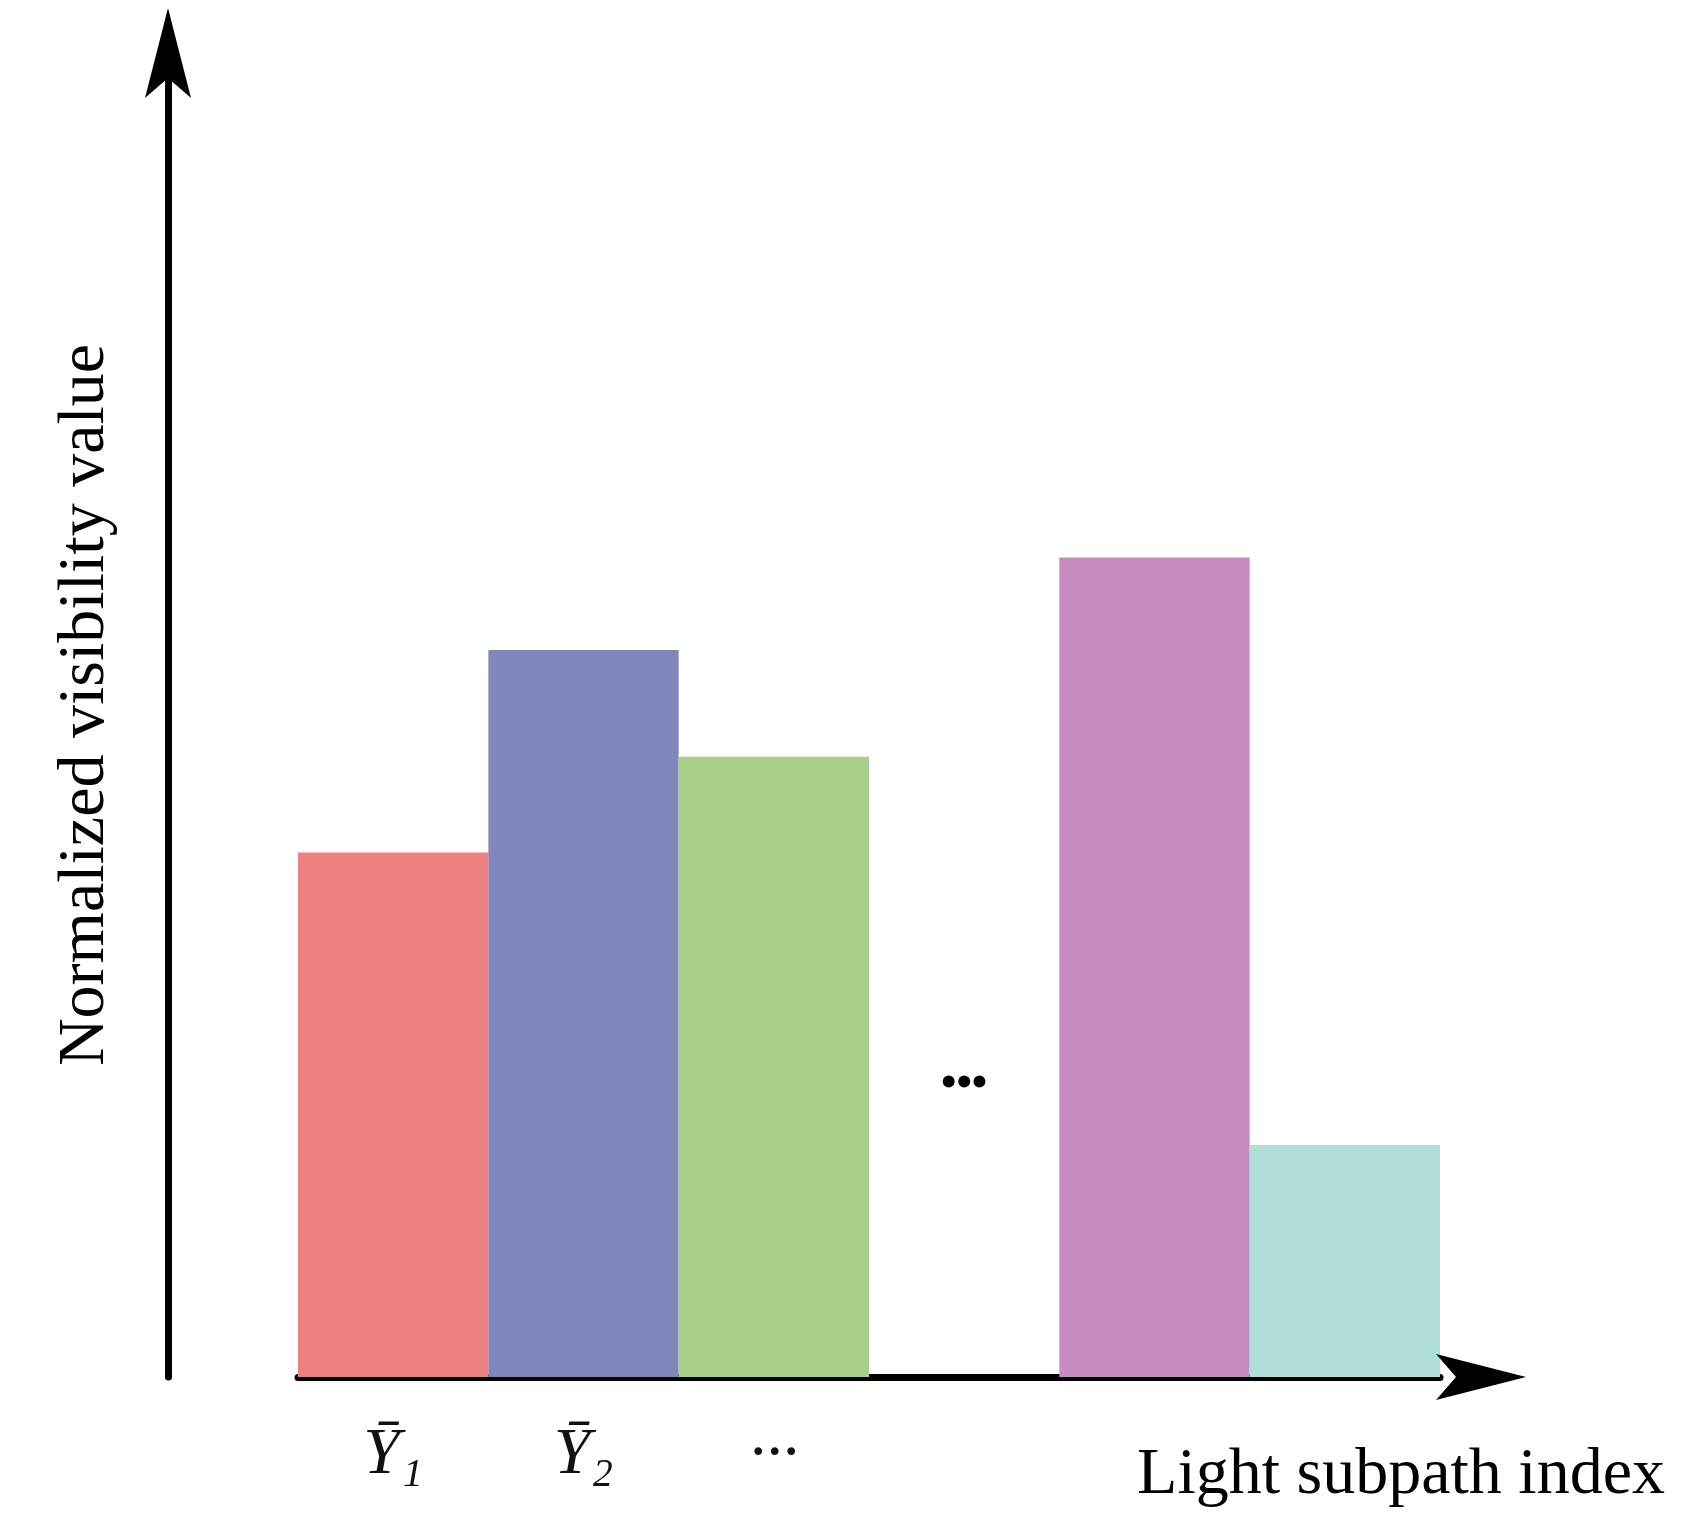  I want to click on x-tick-label: Ȳ₂, so click(583, 1450).